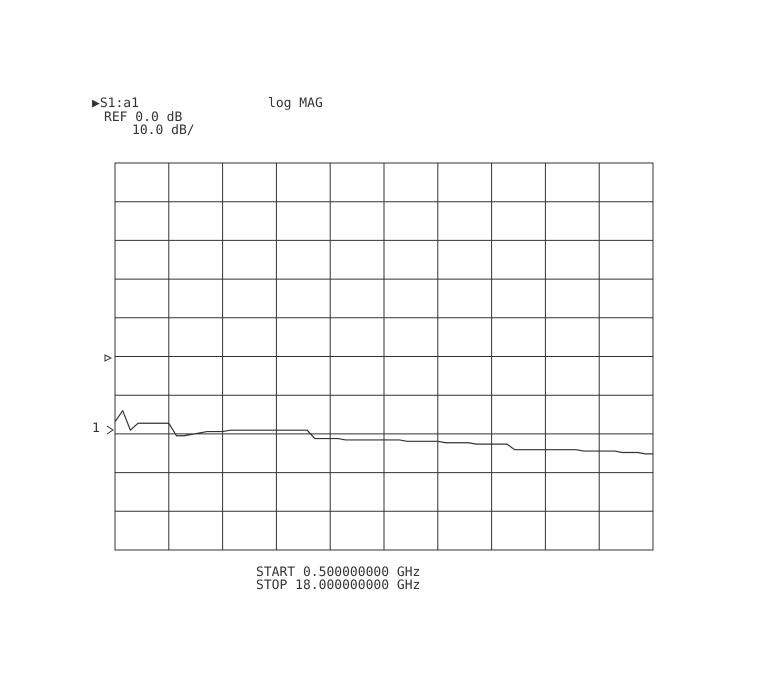 This screenshot has width=761, height=681. Describe the element at coordinates (96, 428) in the screenshot. I see `text: 1` at that location.